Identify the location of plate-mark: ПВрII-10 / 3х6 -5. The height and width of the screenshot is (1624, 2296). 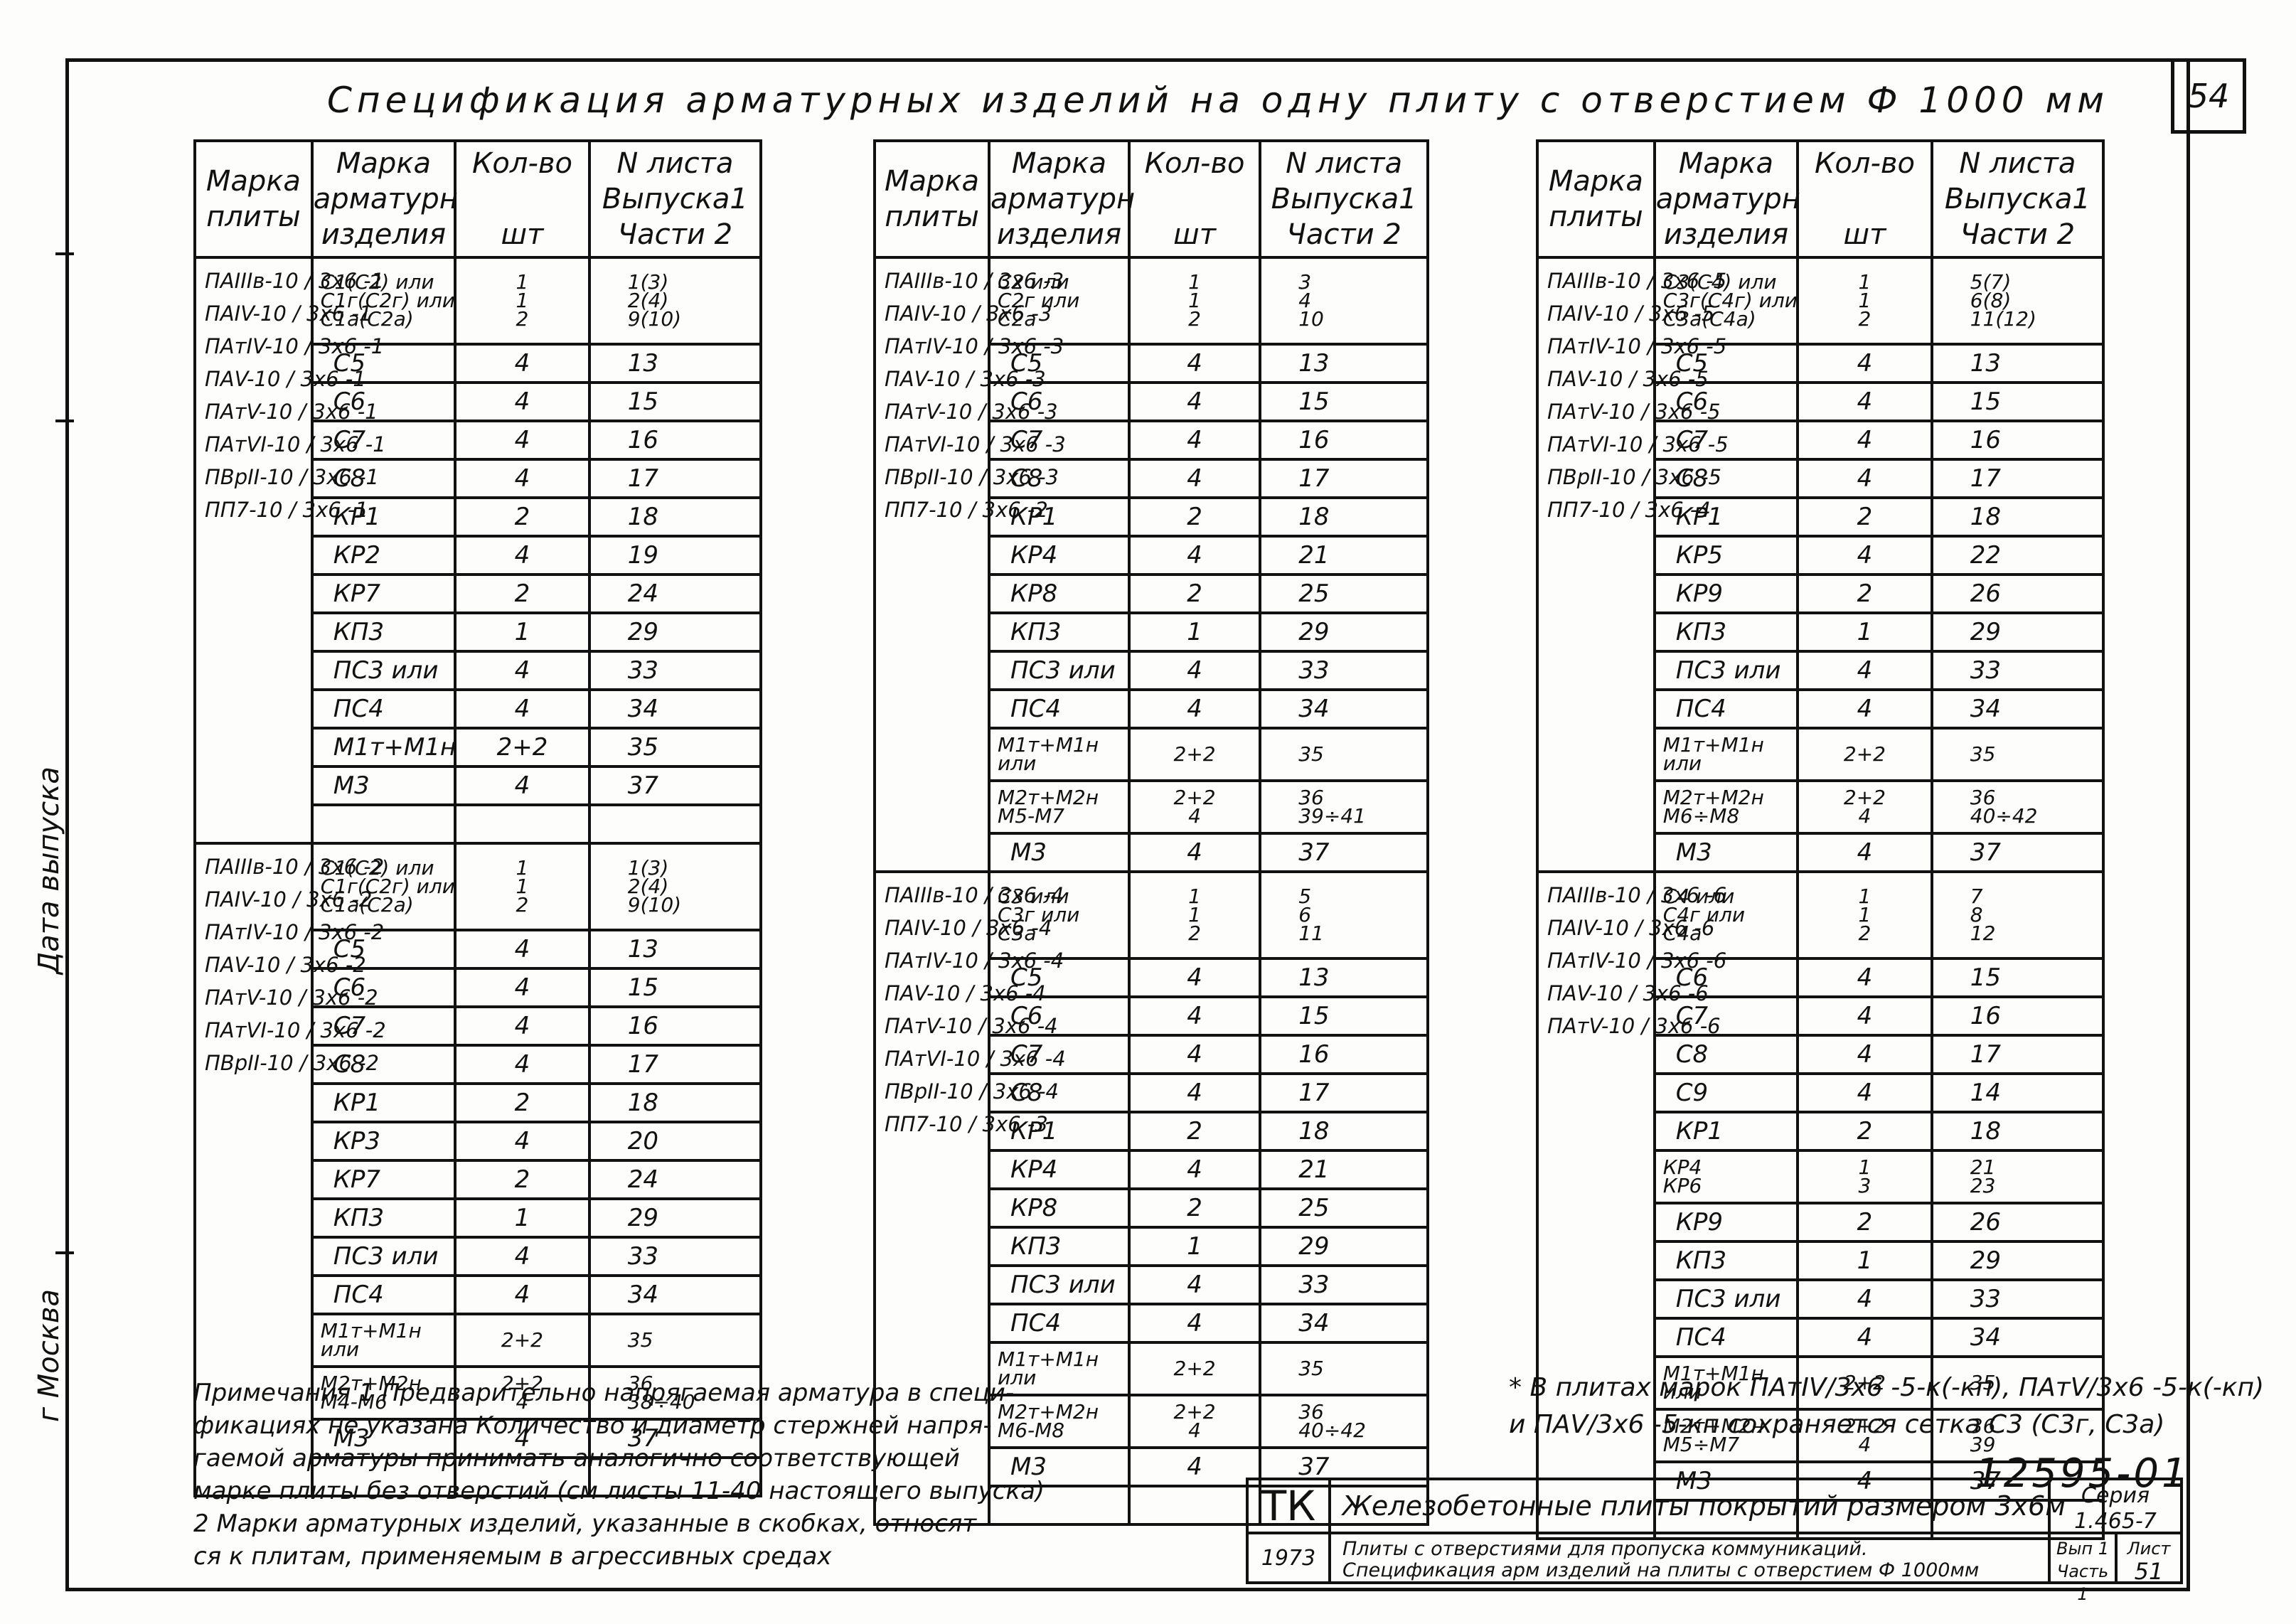
(1634, 477).